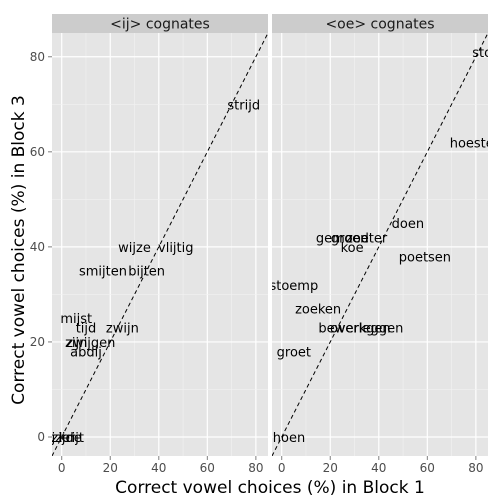 This screenshot has width=504, height=504. Describe the element at coordinates (425, 257) in the screenshot. I see `point-label: poetsen` at that location.